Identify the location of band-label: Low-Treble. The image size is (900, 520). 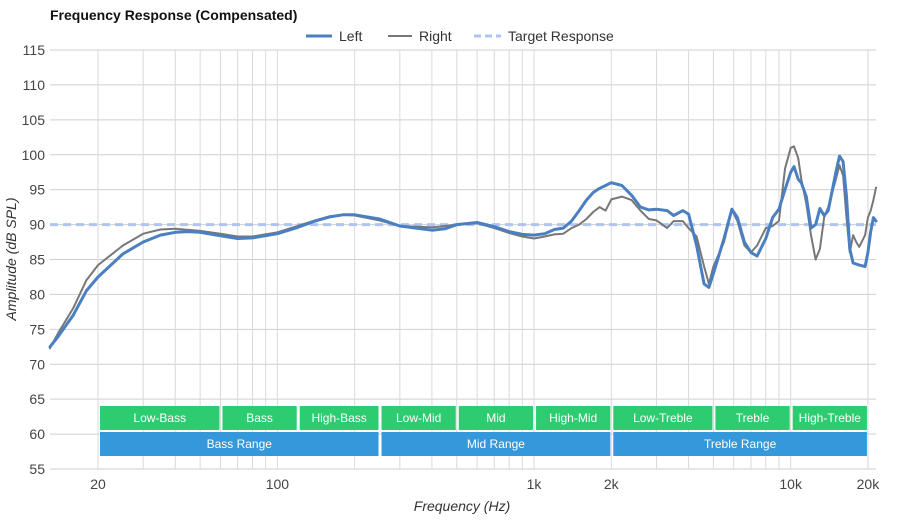
(663, 418).